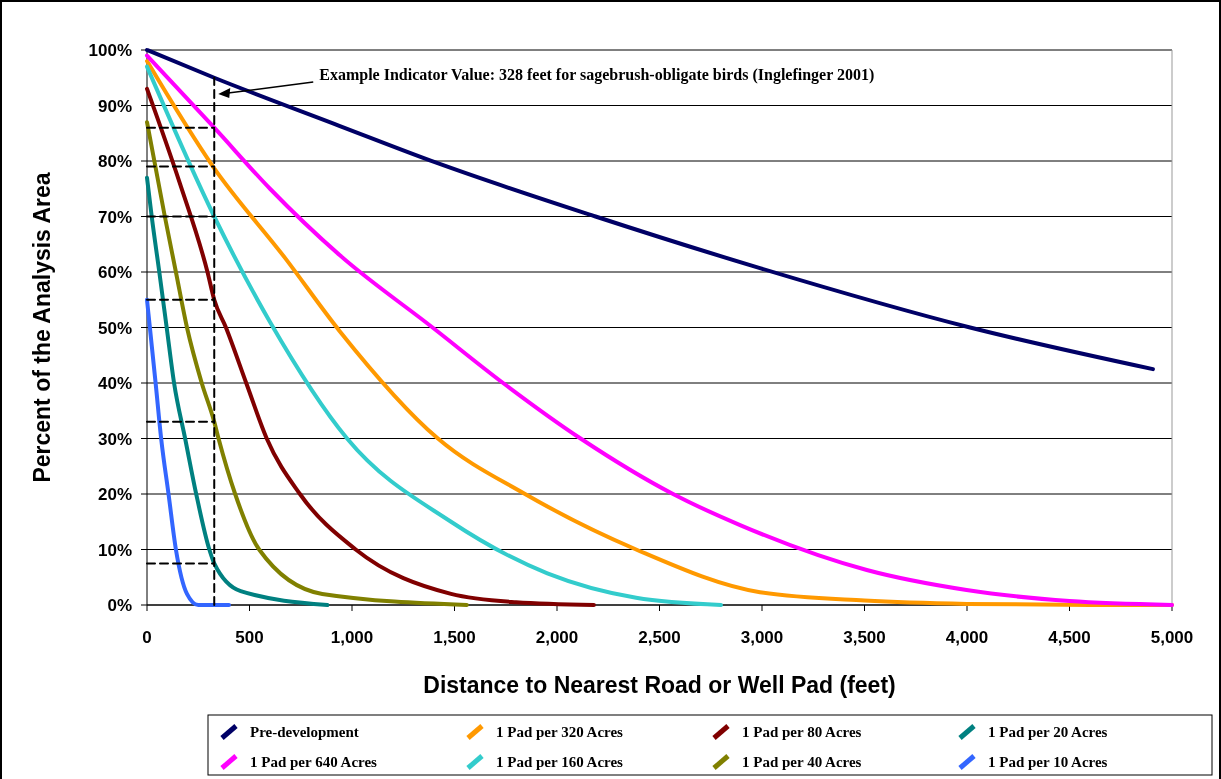 The height and width of the screenshot is (779, 1221). Describe the element at coordinates (304, 732) in the screenshot. I see `legend-label: Pre-development` at that location.